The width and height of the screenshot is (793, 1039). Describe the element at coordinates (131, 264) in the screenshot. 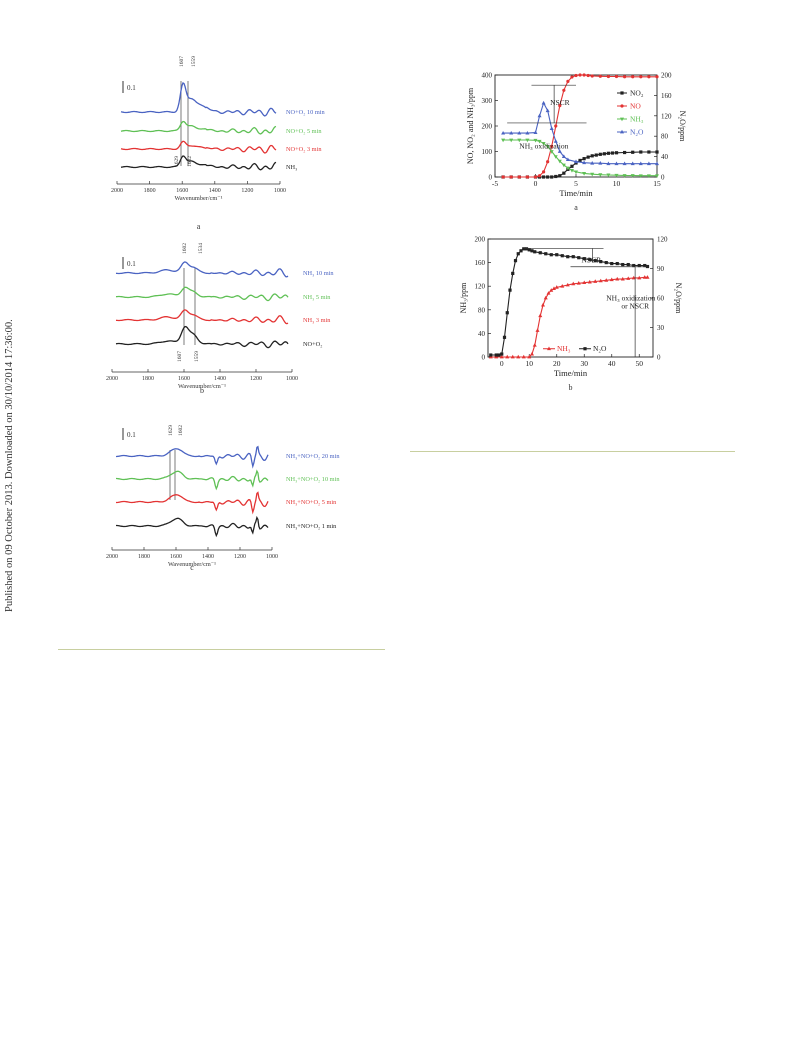

I see `scale-label: 0.1` at that location.